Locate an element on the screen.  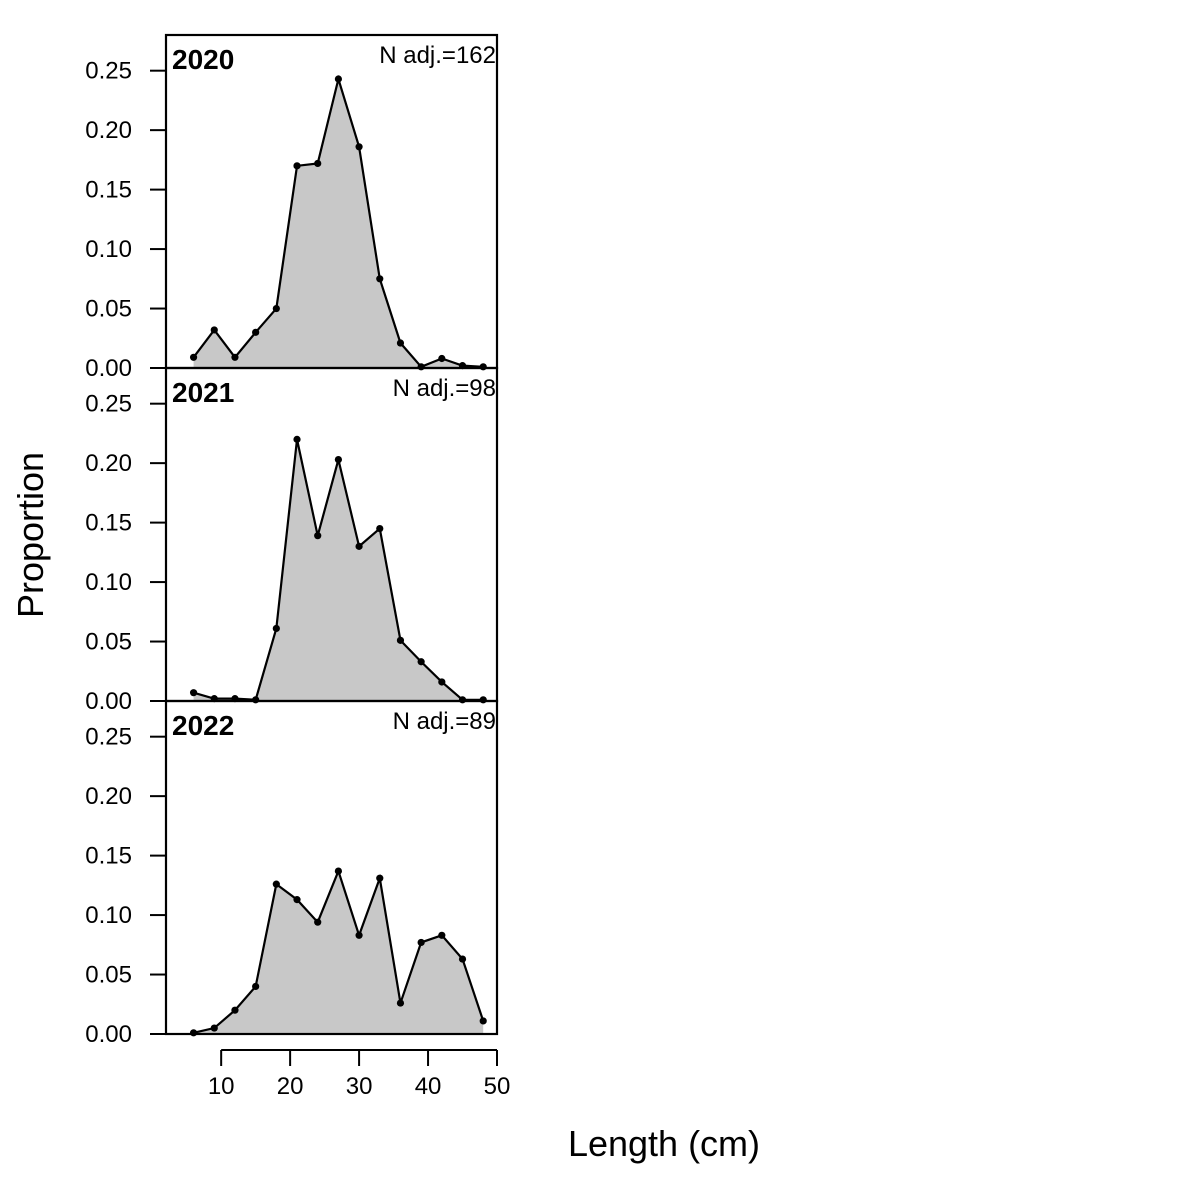
y-tick-label-2022-0.00: 0.00 is located at coordinates (108, 1034).